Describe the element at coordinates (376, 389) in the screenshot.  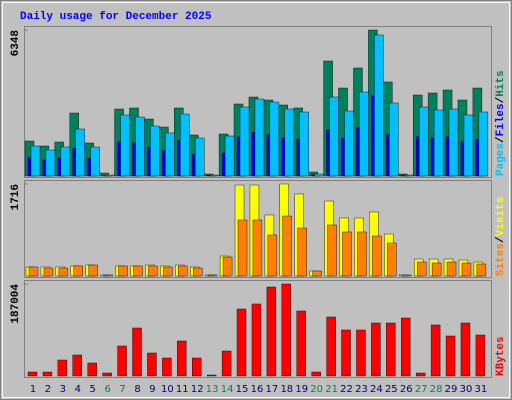
I see `x-tick-label: 24` at that location.